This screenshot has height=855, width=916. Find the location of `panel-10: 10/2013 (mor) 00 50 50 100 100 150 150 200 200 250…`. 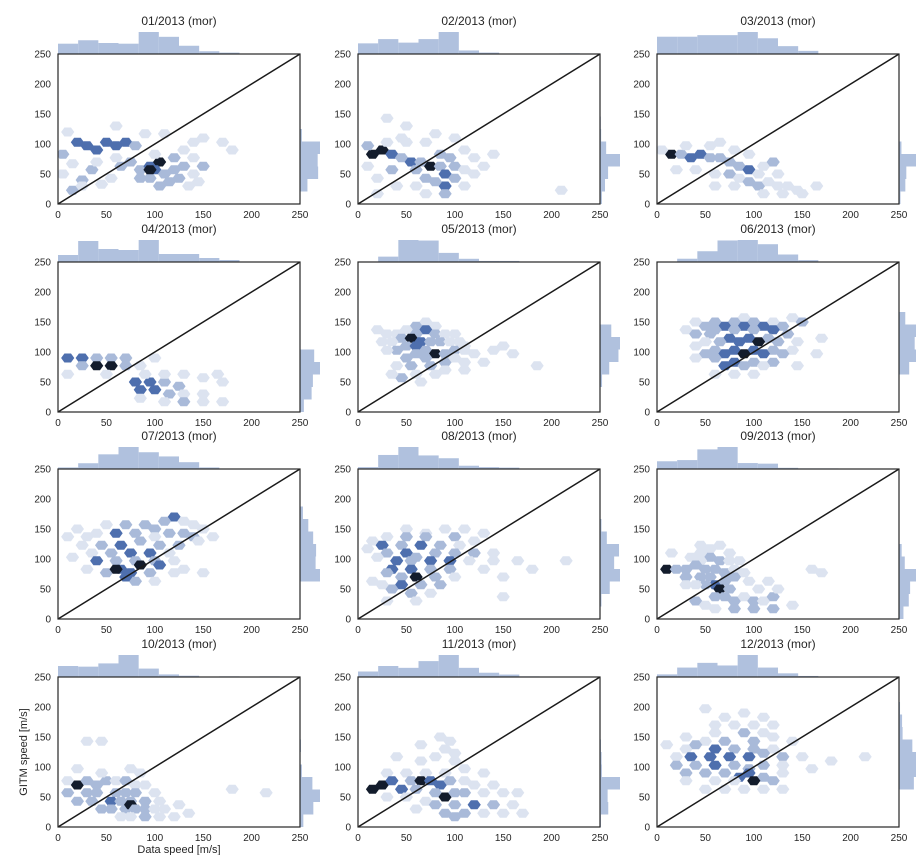

panel-10: 10/2013 (mor) 00 50 50 100 100 150 150 200 200 250… is located at coordinates (177, 740).